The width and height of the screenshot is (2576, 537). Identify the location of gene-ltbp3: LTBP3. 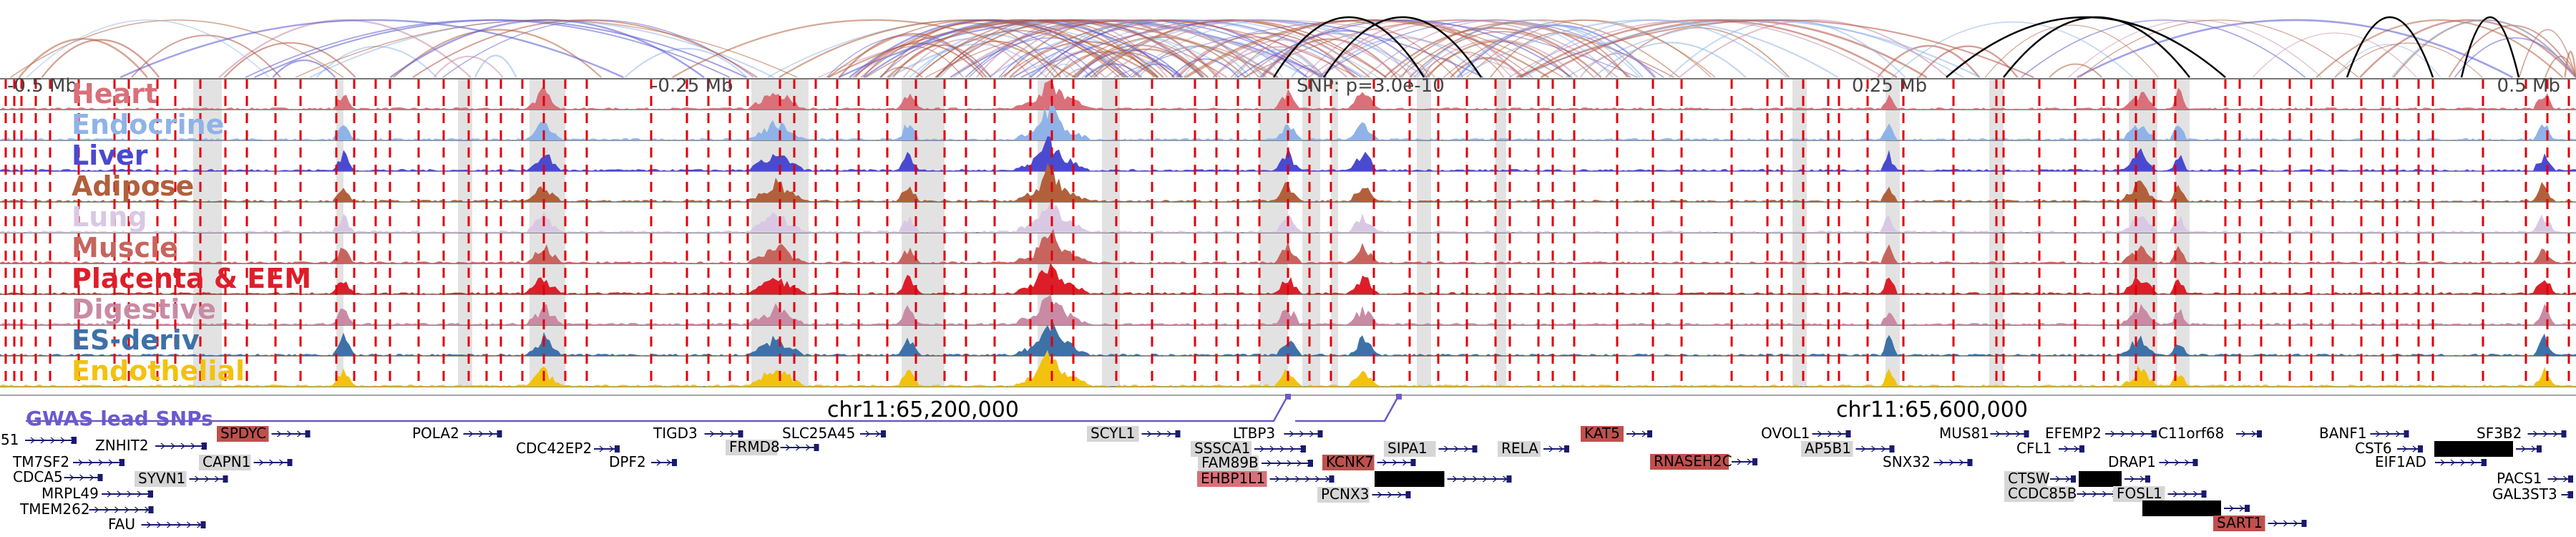
(1278, 433).